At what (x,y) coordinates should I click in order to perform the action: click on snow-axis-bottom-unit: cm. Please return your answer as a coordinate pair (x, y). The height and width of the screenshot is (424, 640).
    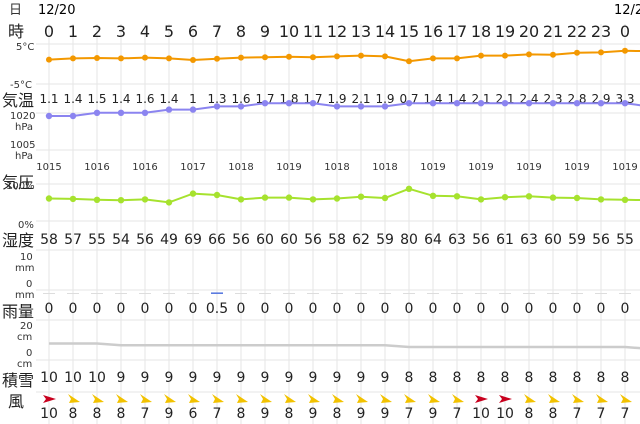
    Looking at the image, I should click on (24, 364).